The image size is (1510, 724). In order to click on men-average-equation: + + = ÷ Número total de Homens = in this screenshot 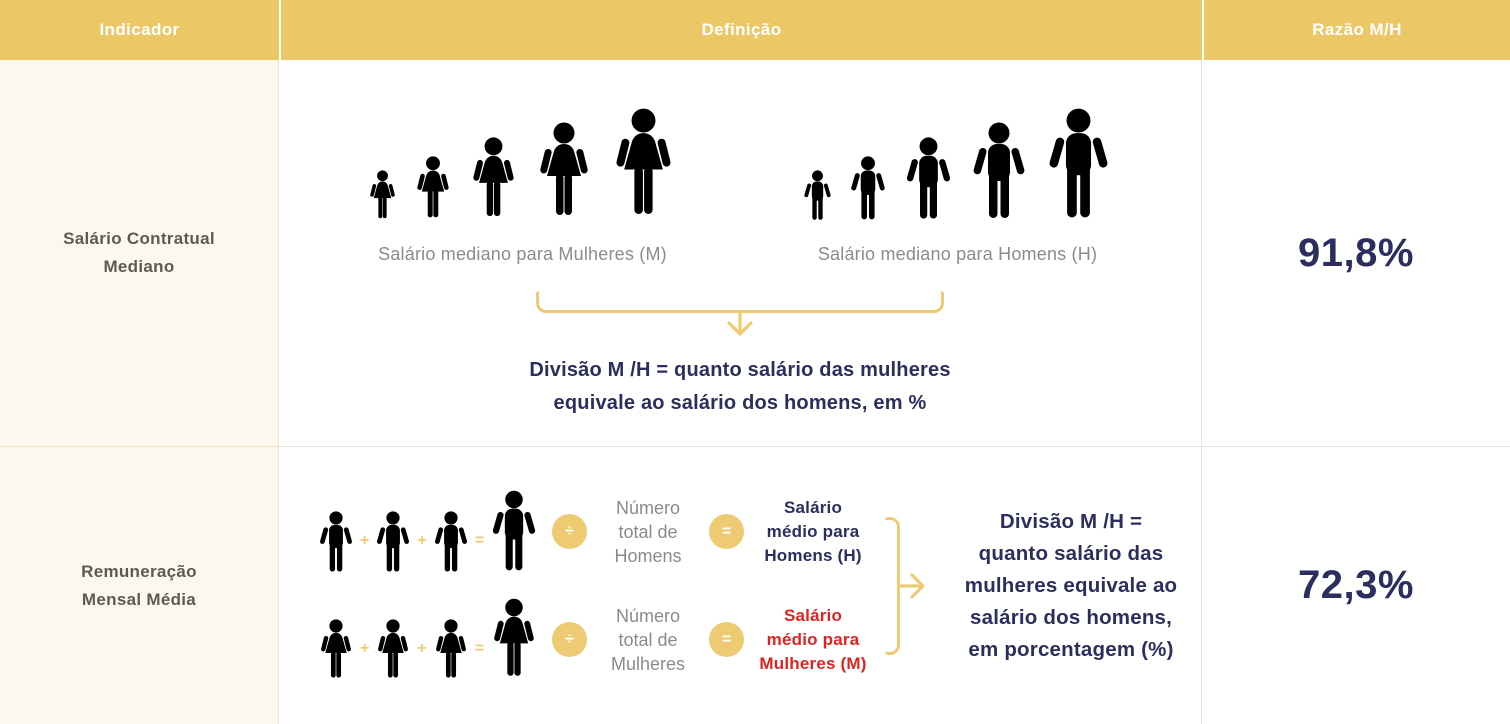, I will do `click(593, 532)`.